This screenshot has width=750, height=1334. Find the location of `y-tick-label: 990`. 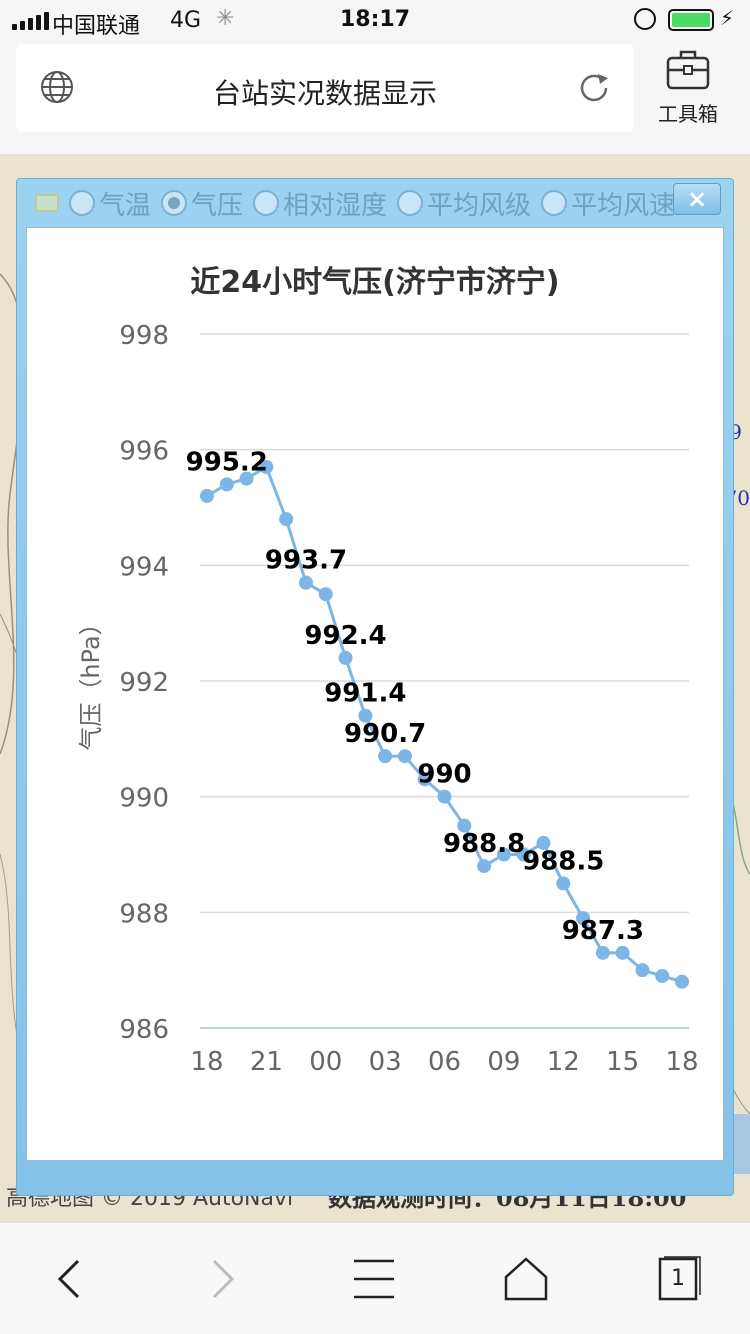

y-tick-label: 990 is located at coordinates (144, 799).